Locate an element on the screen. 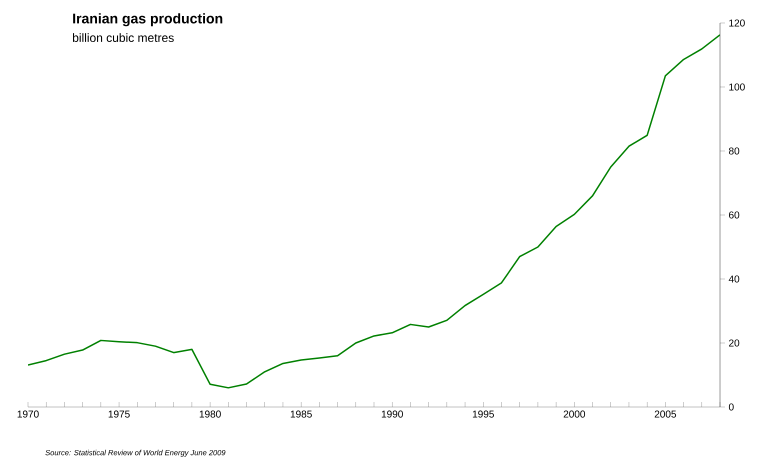 Image resolution: width=760 pixels, height=459 pixels. y-tick-label: 60 is located at coordinates (734, 215).